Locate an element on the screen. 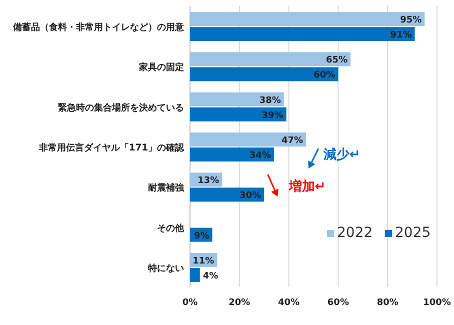 The image size is (454, 325). x-tick-label: 20% is located at coordinates (239, 303).